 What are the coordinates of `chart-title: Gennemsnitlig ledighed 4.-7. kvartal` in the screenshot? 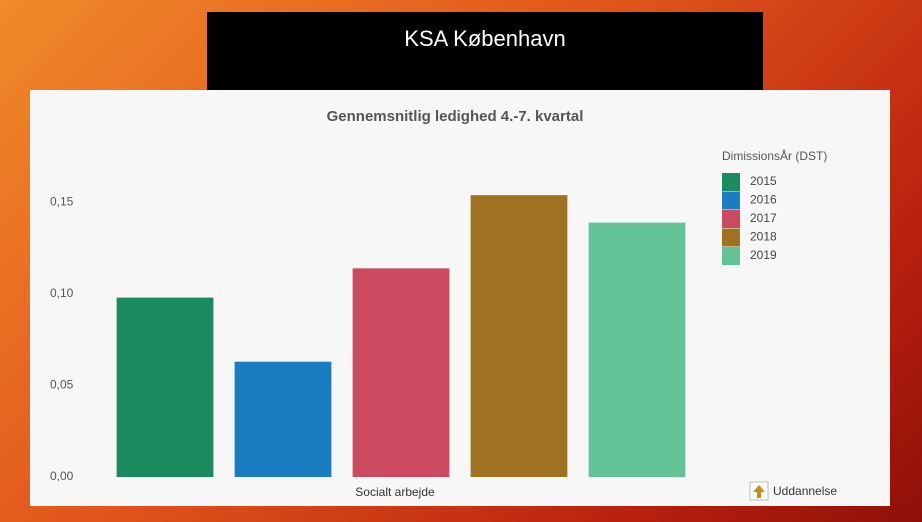 It's located at (455, 116).